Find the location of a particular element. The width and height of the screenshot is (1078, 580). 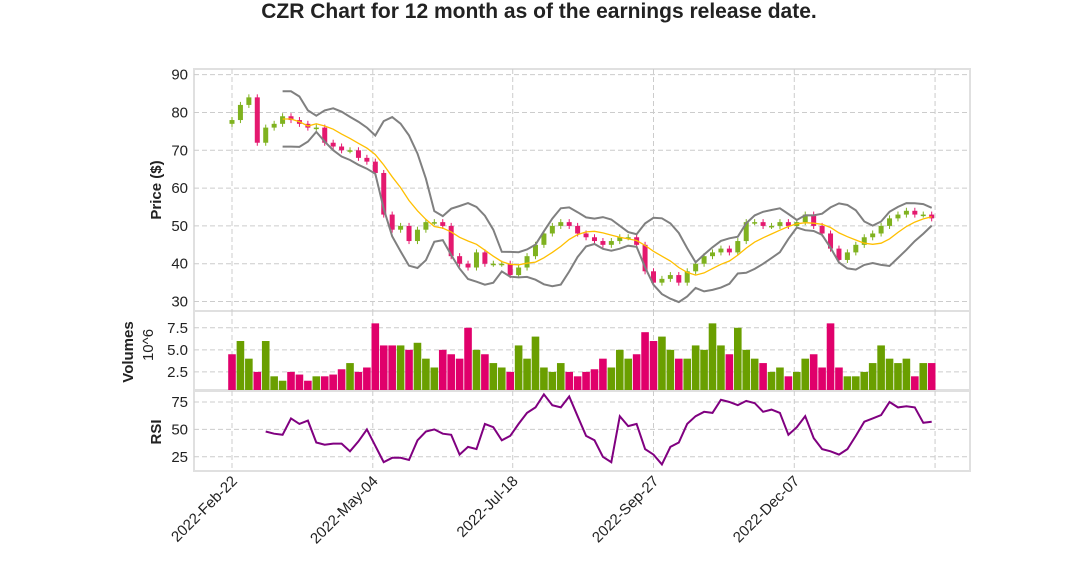

volume-y-tick-label: 7.5 is located at coordinates (177, 328).